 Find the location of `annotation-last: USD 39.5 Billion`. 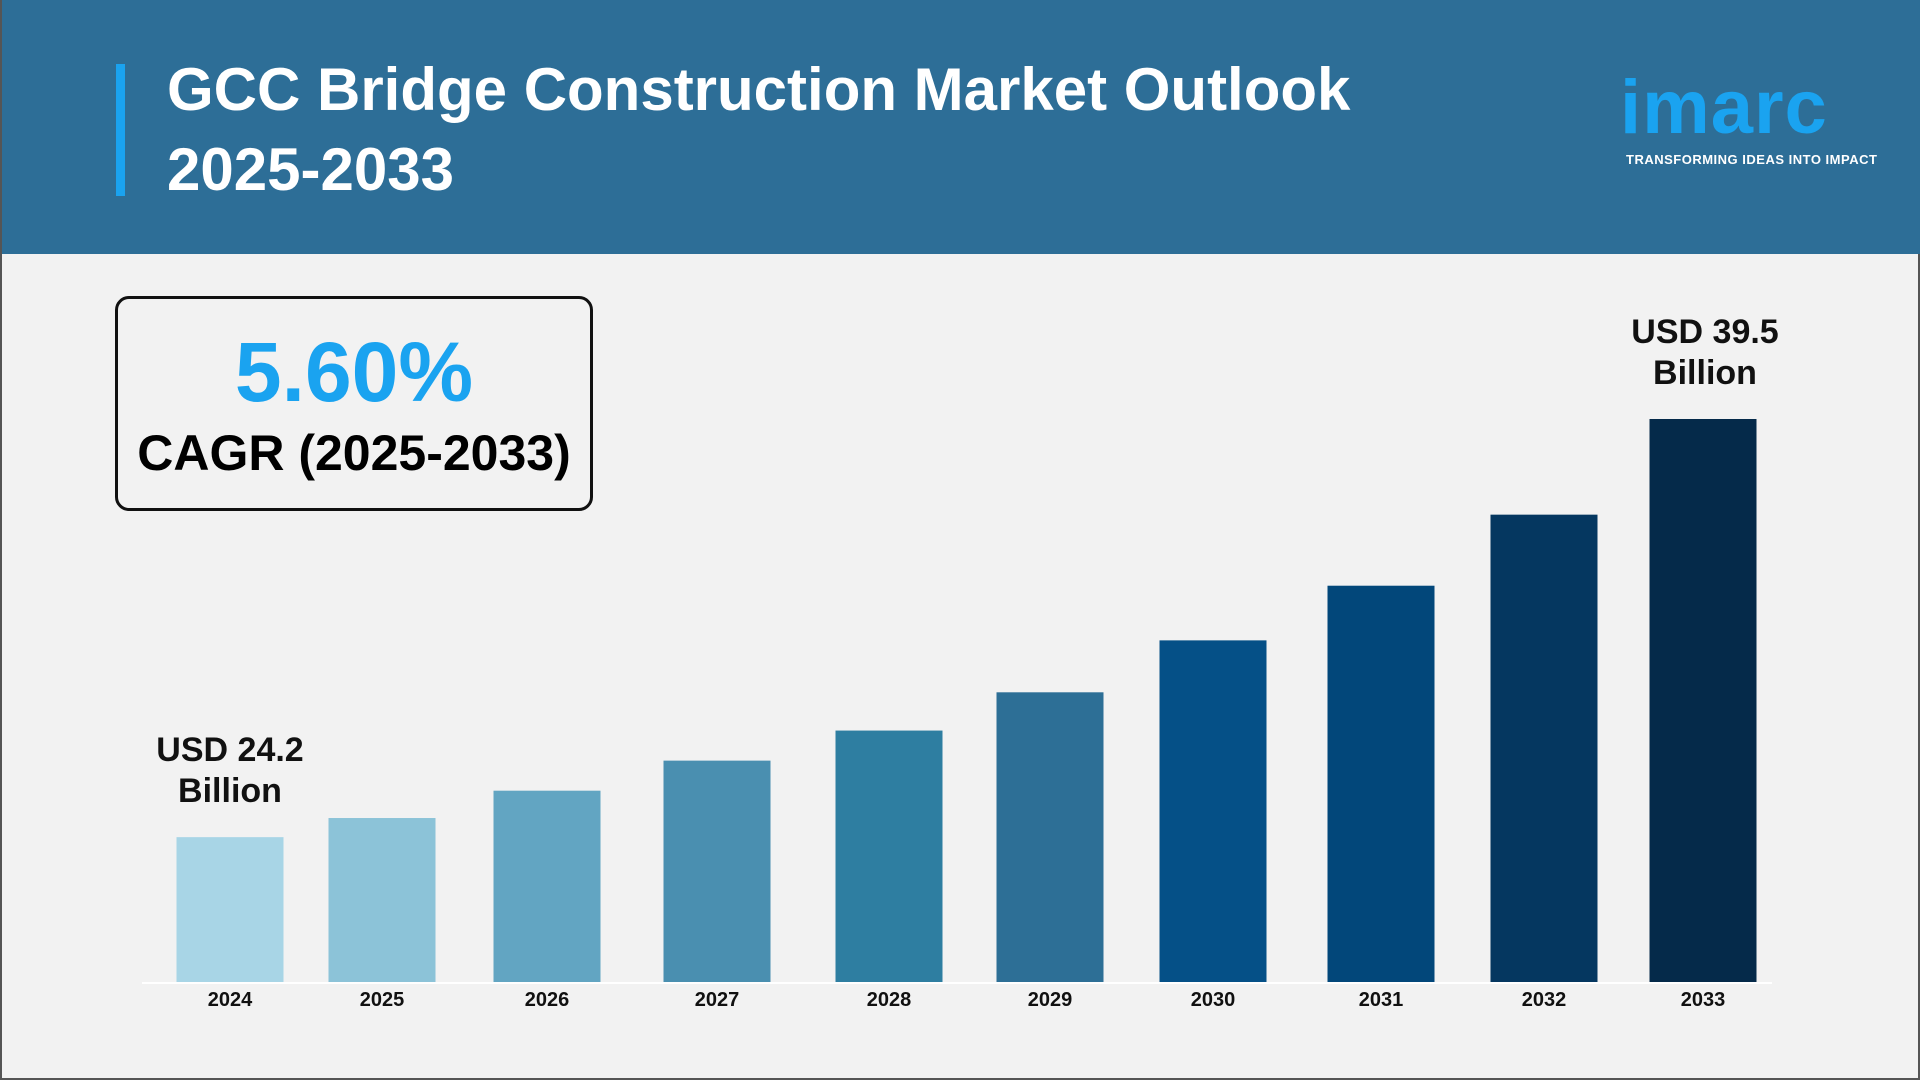

annotation-last: USD 39.5 Billion is located at coordinates (1705, 353).